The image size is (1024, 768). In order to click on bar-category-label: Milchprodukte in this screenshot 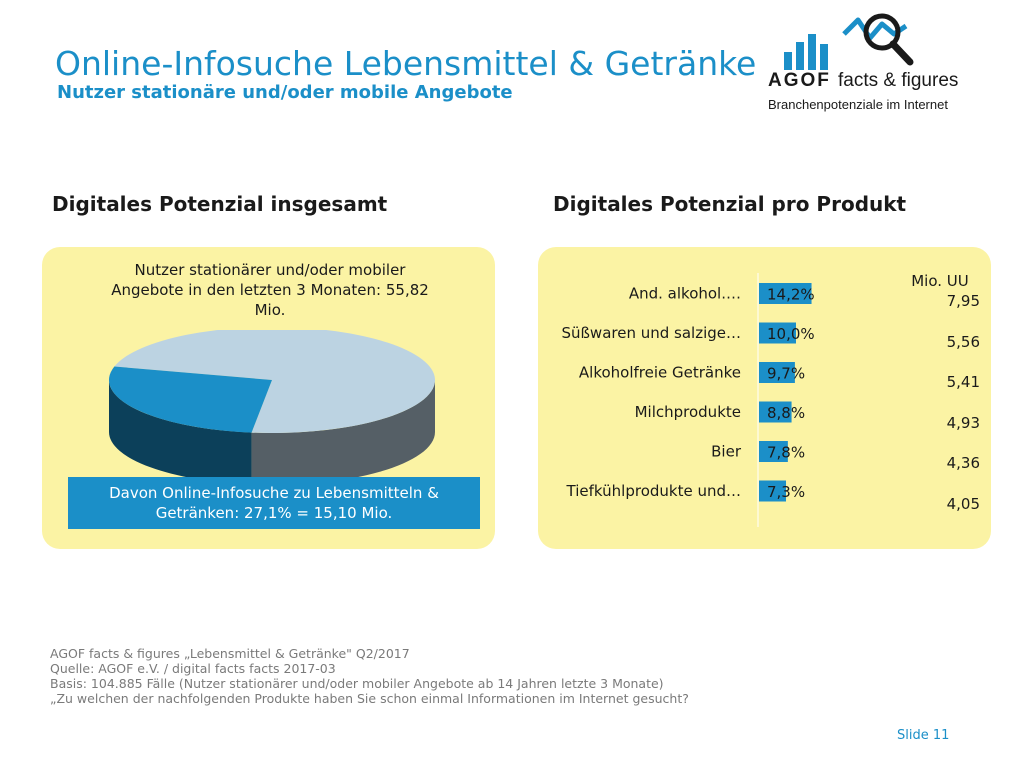, I will do `click(688, 412)`.